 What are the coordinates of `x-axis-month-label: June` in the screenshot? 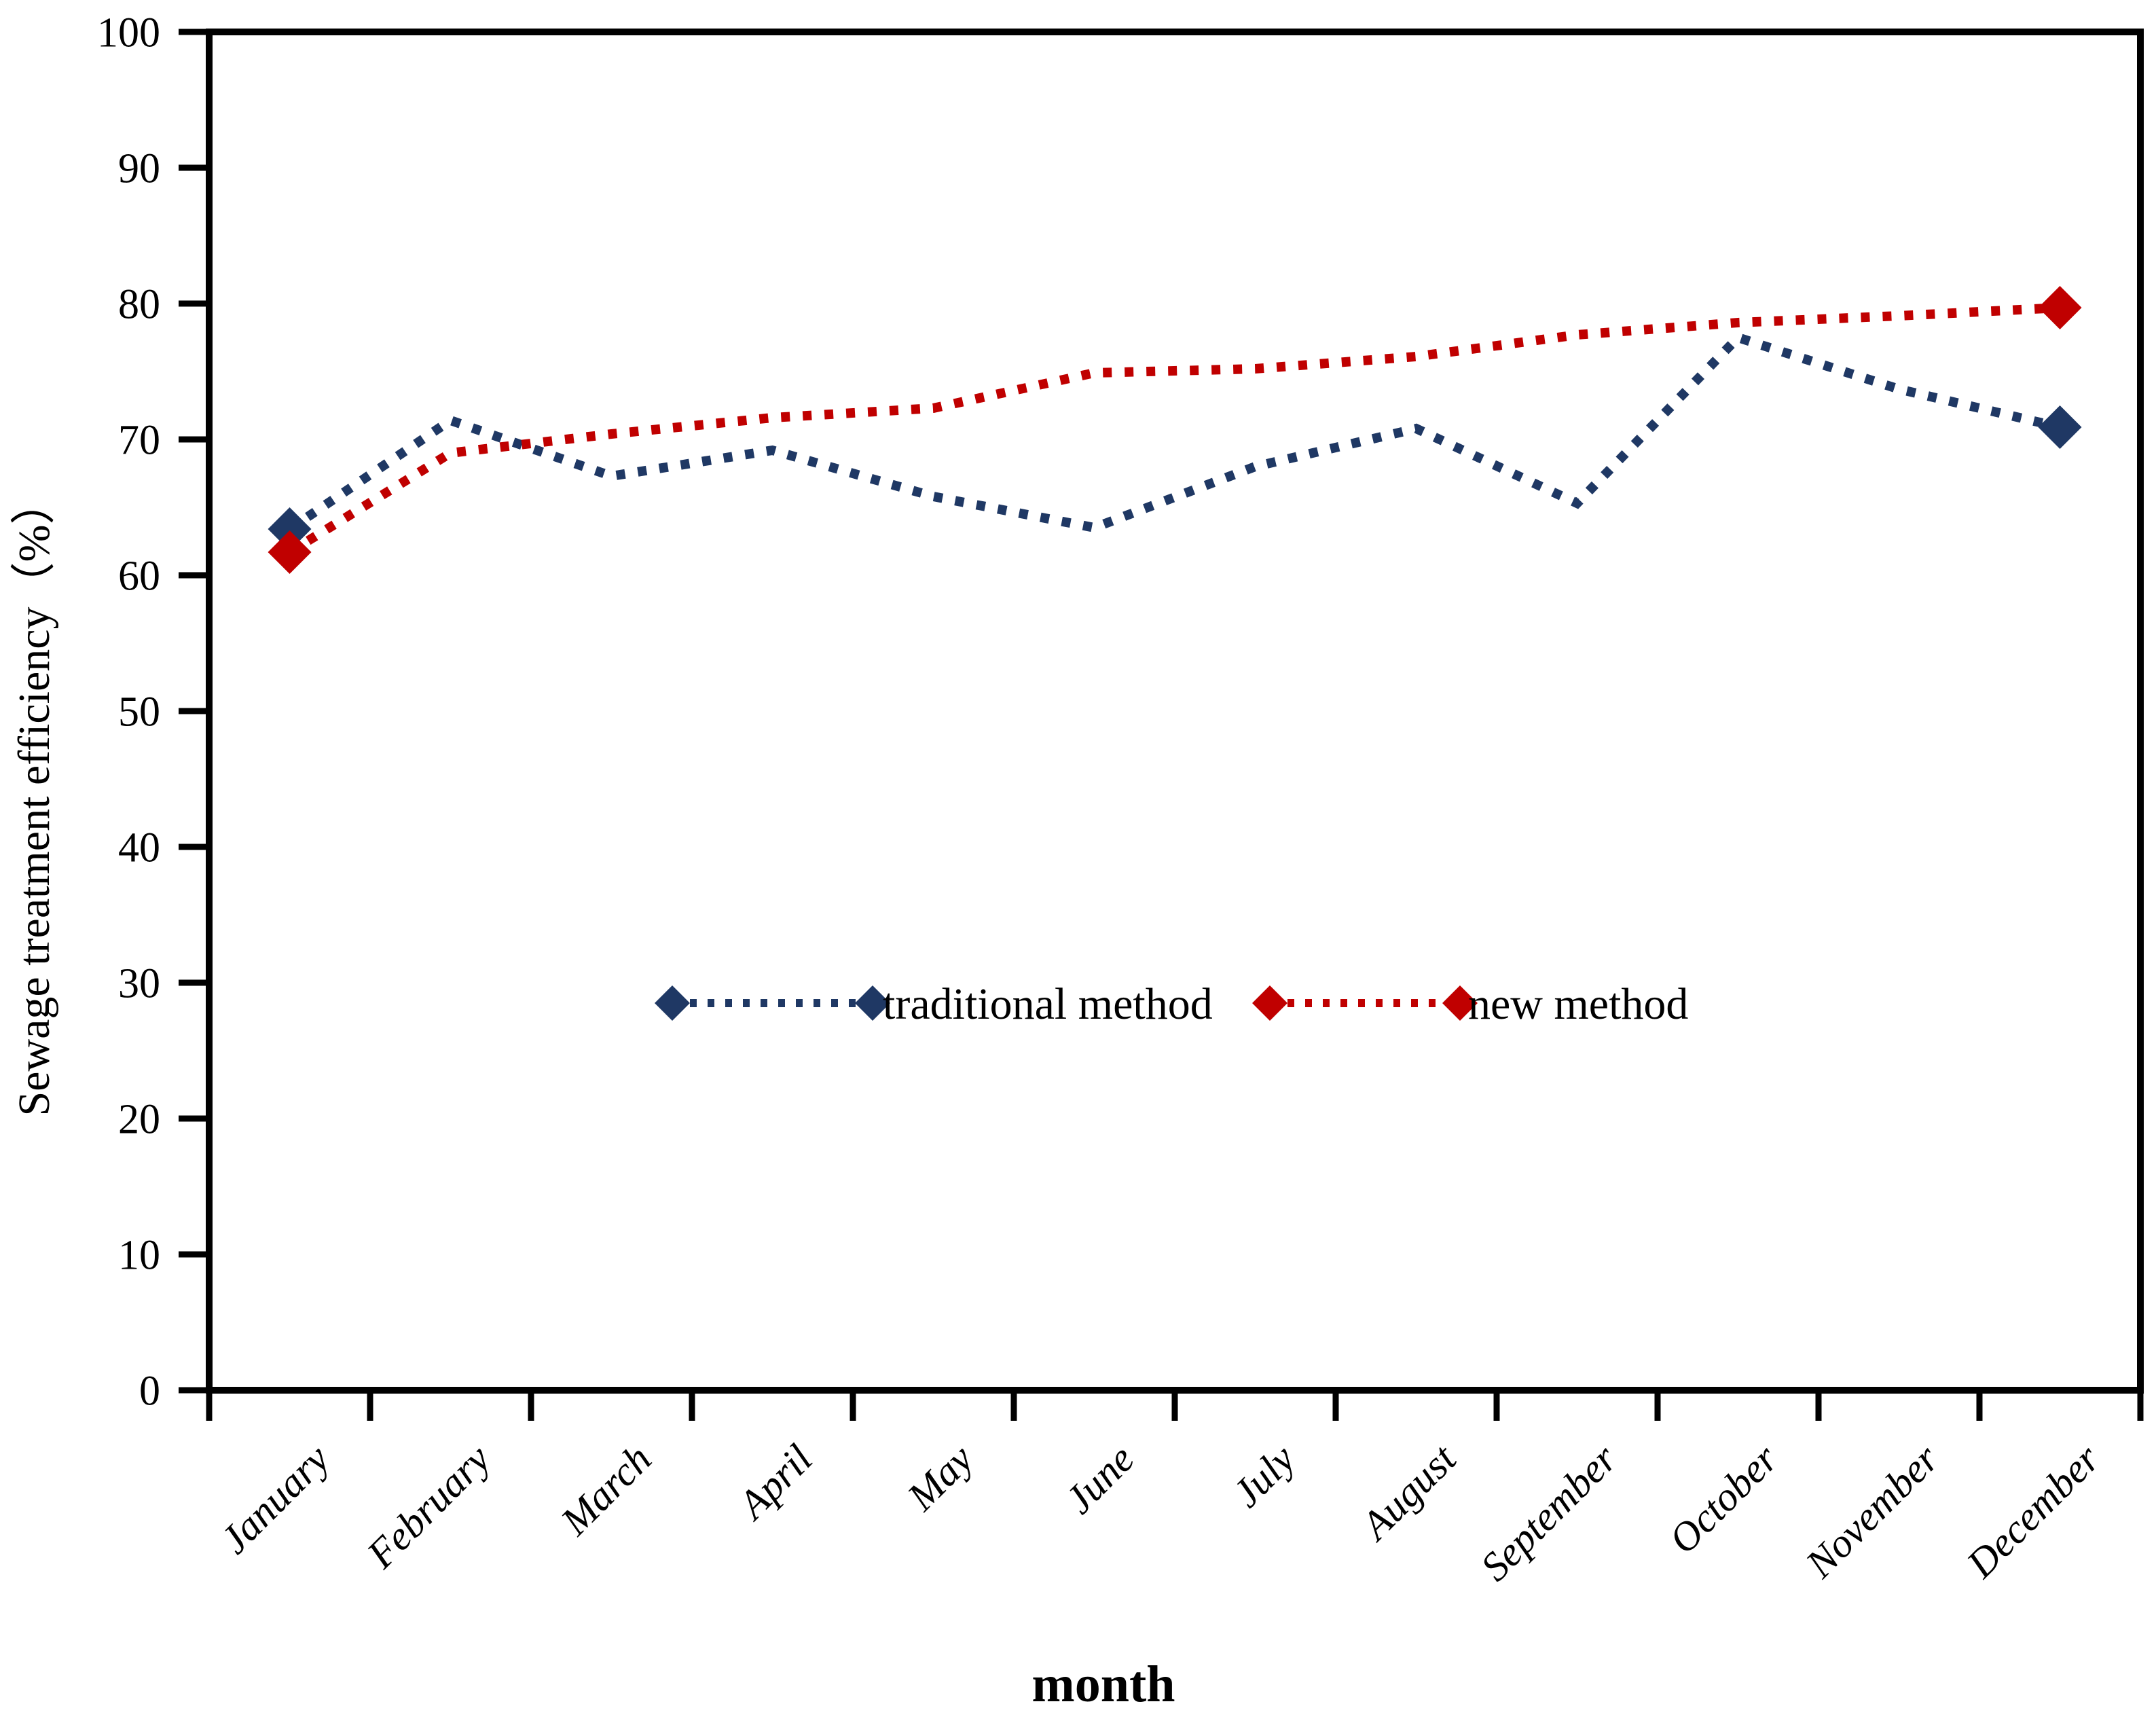 It's located at (1100, 1480).